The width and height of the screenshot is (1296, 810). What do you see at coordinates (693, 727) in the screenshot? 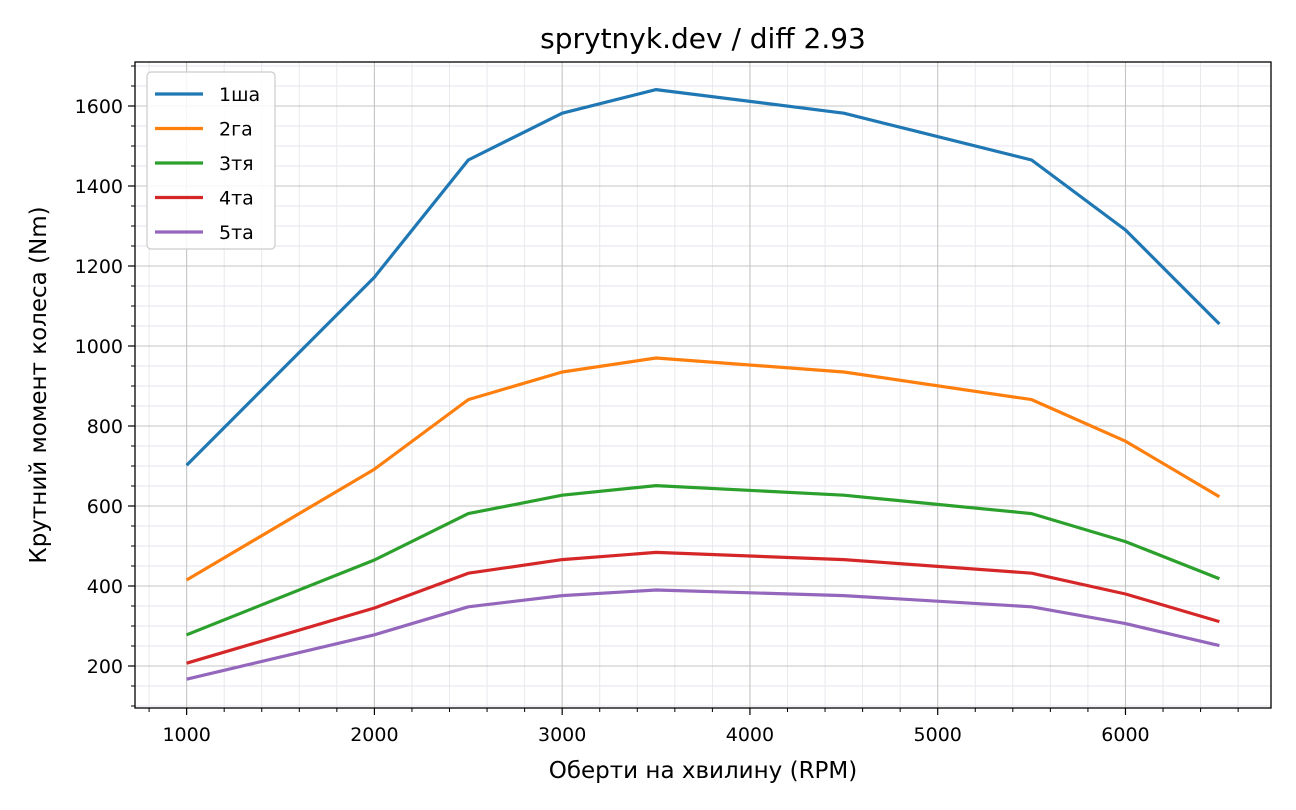
I see `x-axis-ticks: 1000 2000 3000 4000 5000 6000` at bounding box center [693, 727].